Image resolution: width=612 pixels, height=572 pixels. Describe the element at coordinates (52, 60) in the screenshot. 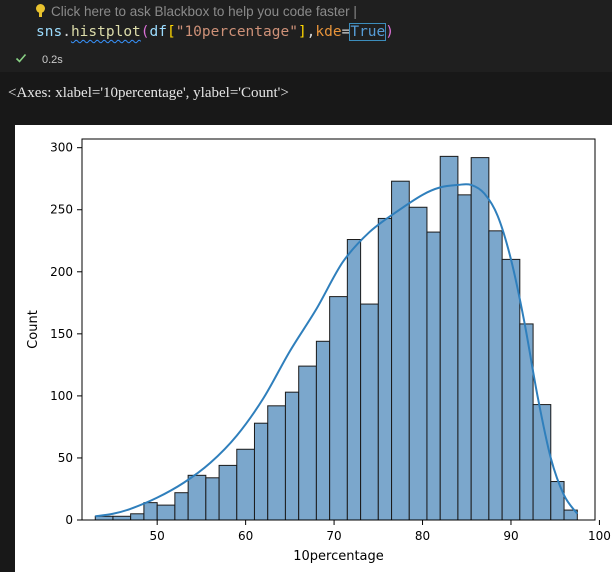

I see `execution-time: 0.2s` at that location.